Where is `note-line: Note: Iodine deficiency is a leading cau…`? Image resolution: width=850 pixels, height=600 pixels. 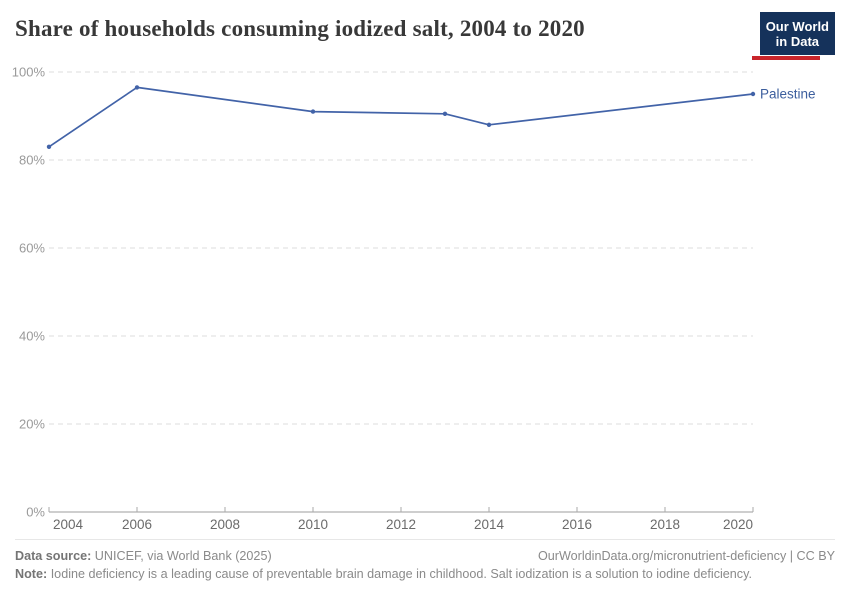 note-line: Note: Iodine deficiency is a leading cau… is located at coordinates (425, 574).